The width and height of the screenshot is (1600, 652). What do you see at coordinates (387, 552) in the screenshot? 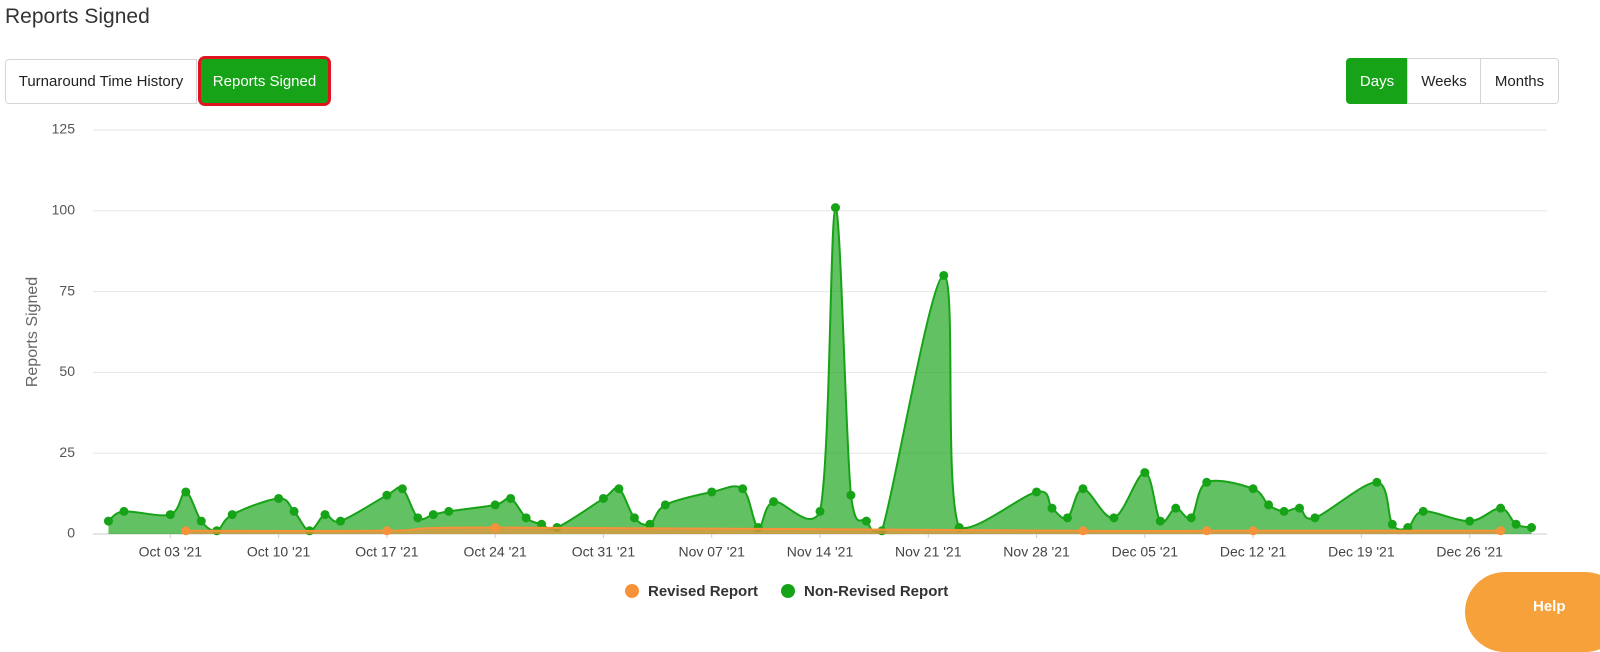
I see `x-tick-label: Oct 17 '21` at bounding box center [387, 552].